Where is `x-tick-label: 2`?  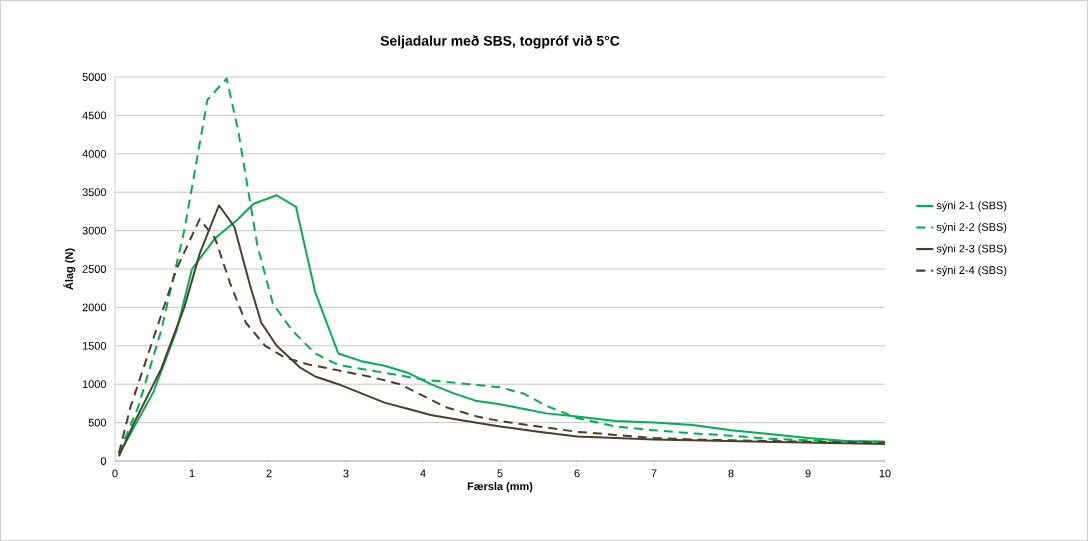 x-tick-label: 2 is located at coordinates (269, 473).